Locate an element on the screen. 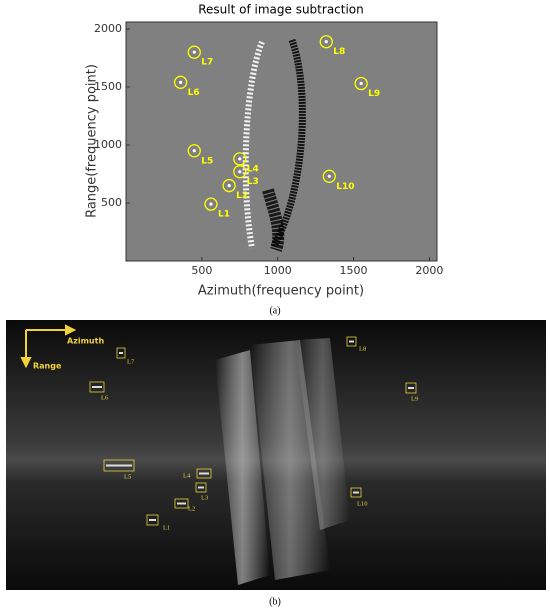 The width and height of the screenshot is (550, 615). x-axis-label: Azimuth(frequency point) is located at coordinates (281, 291).